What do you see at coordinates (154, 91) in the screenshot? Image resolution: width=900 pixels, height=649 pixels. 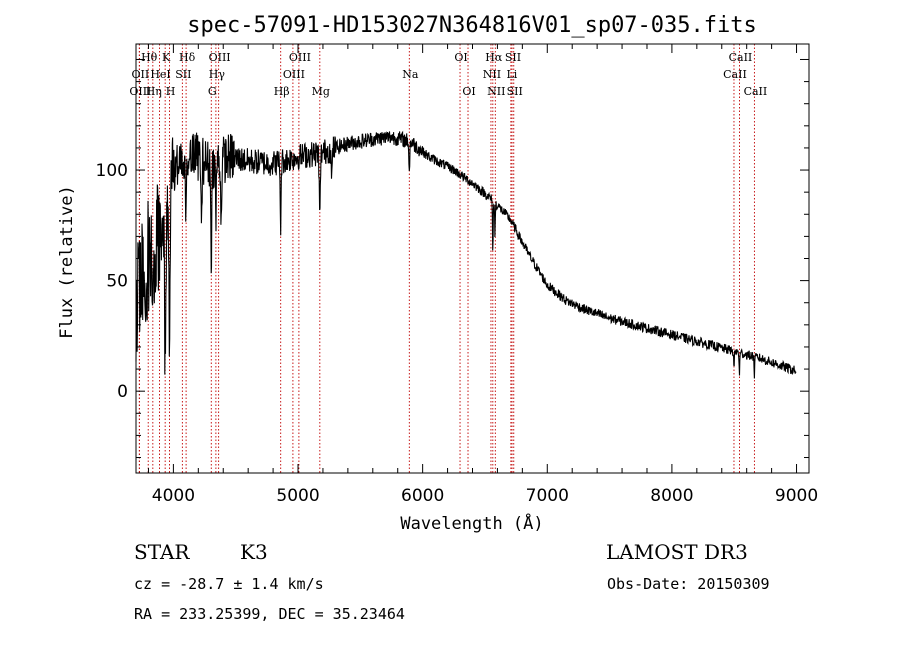 I see `line-label: Hη` at bounding box center [154, 91].